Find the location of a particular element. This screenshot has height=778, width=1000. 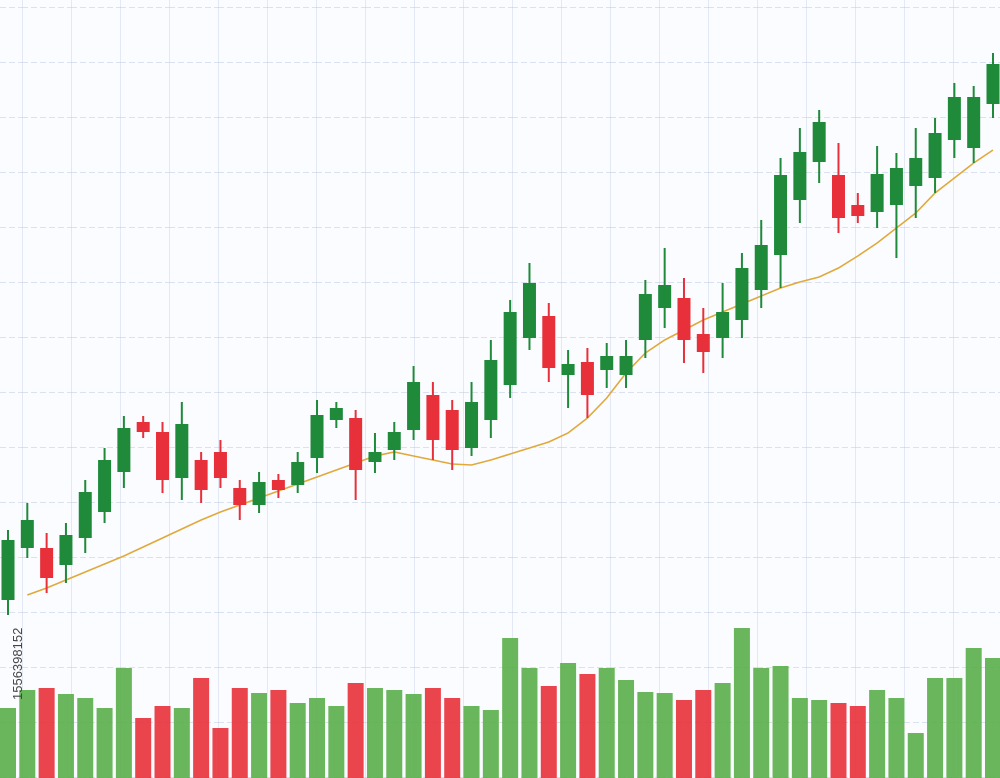

image-id: 1556398152 is located at coordinates (17, 664).